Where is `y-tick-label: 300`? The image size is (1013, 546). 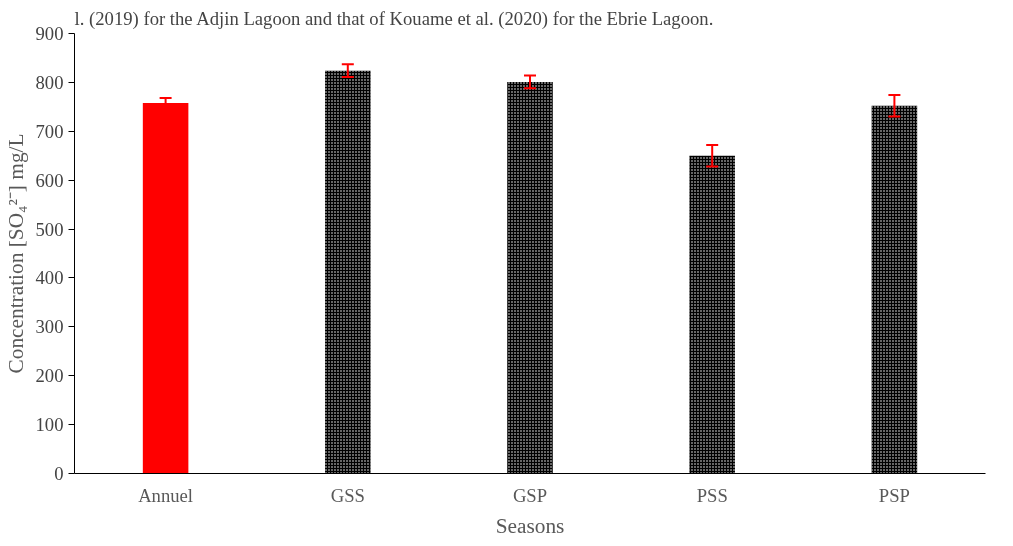 y-tick-label: 300 is located at coordinates (49, 327).